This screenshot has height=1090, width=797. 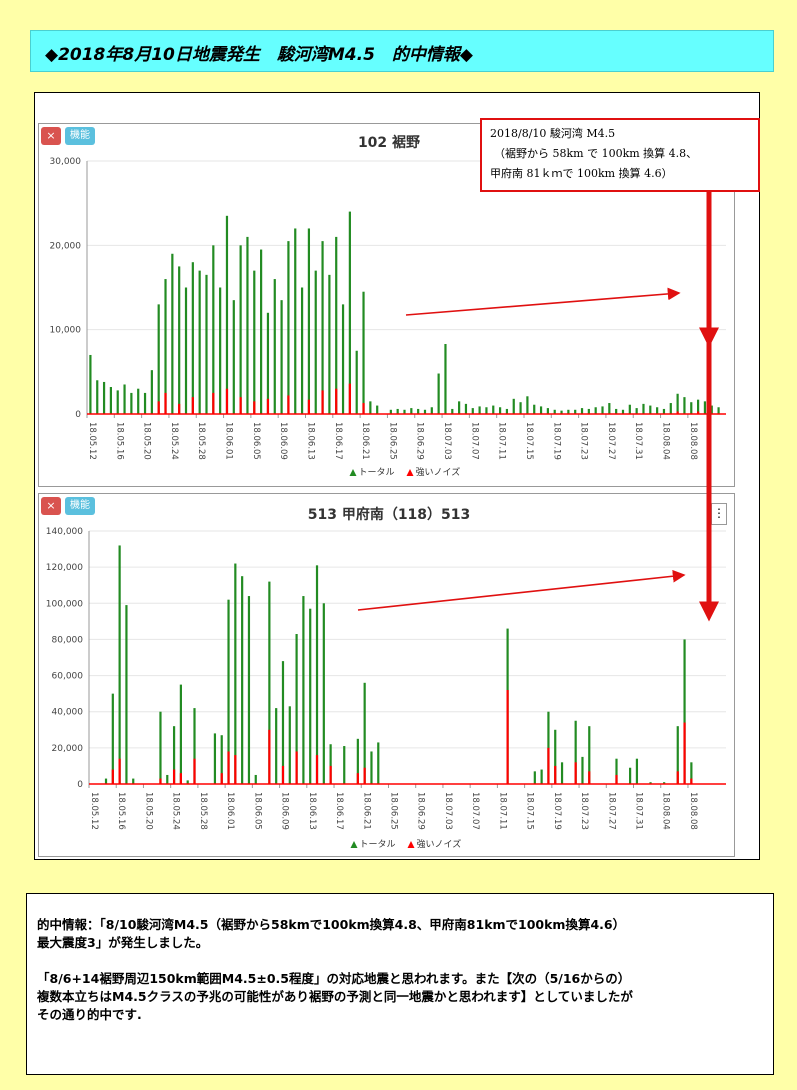 I want to click on annotation-line: 甲府南 81ｋｍで 100km 換算 4.6）, so click(x=581, y=173).